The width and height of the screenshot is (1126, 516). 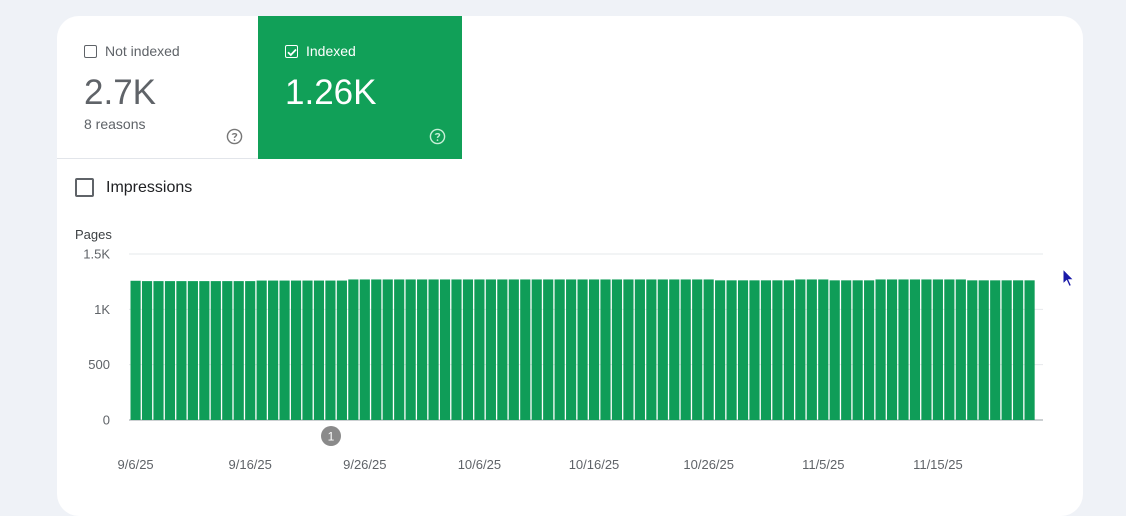 I want to click on annotation-circle, so click(x=331, y=436).